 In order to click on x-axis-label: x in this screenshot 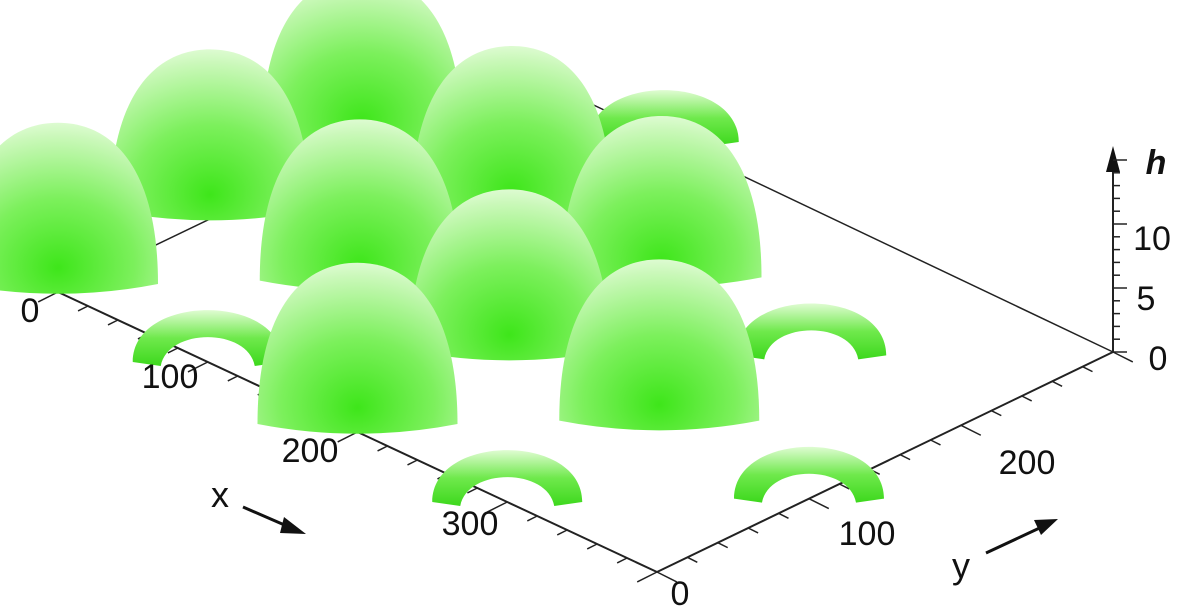, I will do `click(220, 494)`.